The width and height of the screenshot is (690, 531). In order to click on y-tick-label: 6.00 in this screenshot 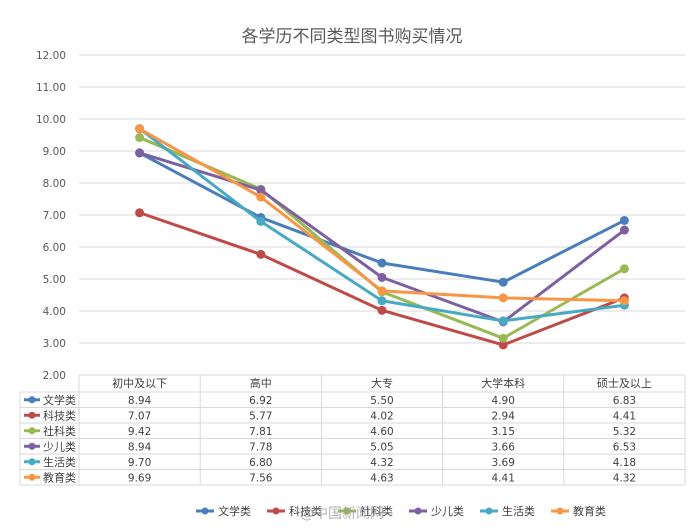, I will do `click(54, 248)`.